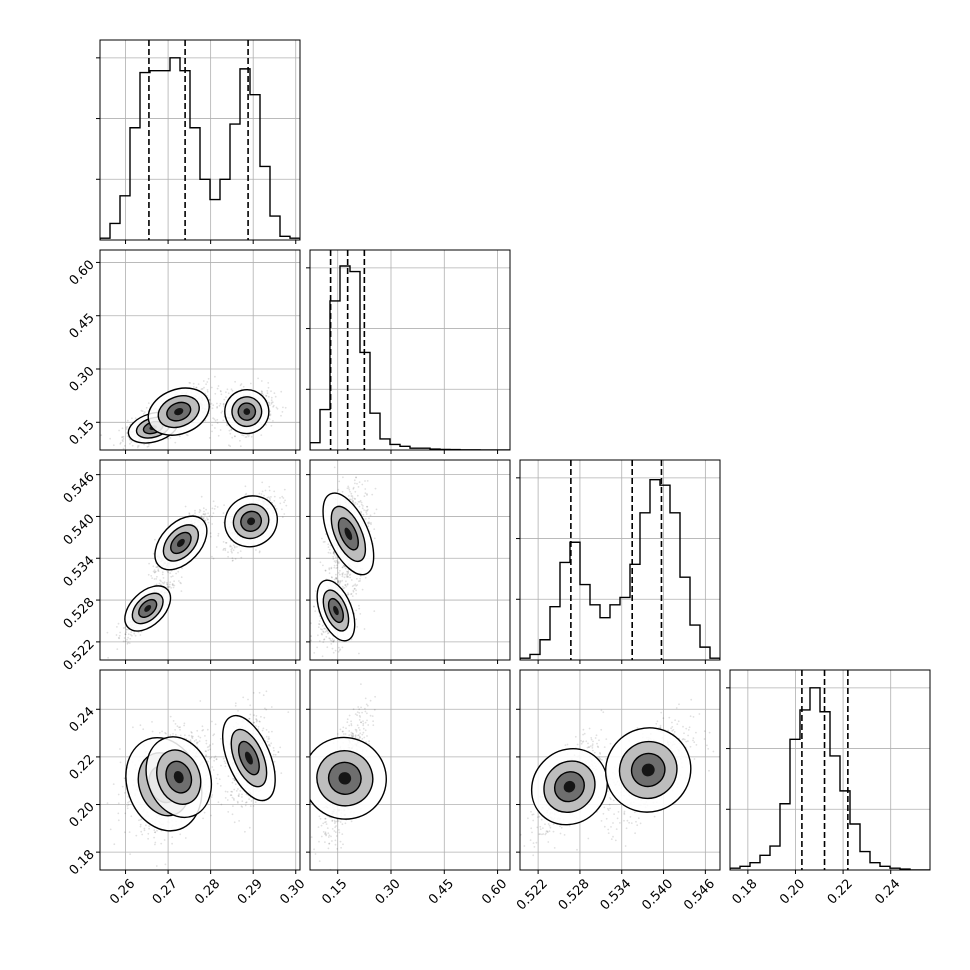 The height and width of the screenshot is (970, 970). Describe the element at coordinates (184, 351) in the screenshot. I see `scatter-panel-0-1: 0.150.300.450.60` at that location.